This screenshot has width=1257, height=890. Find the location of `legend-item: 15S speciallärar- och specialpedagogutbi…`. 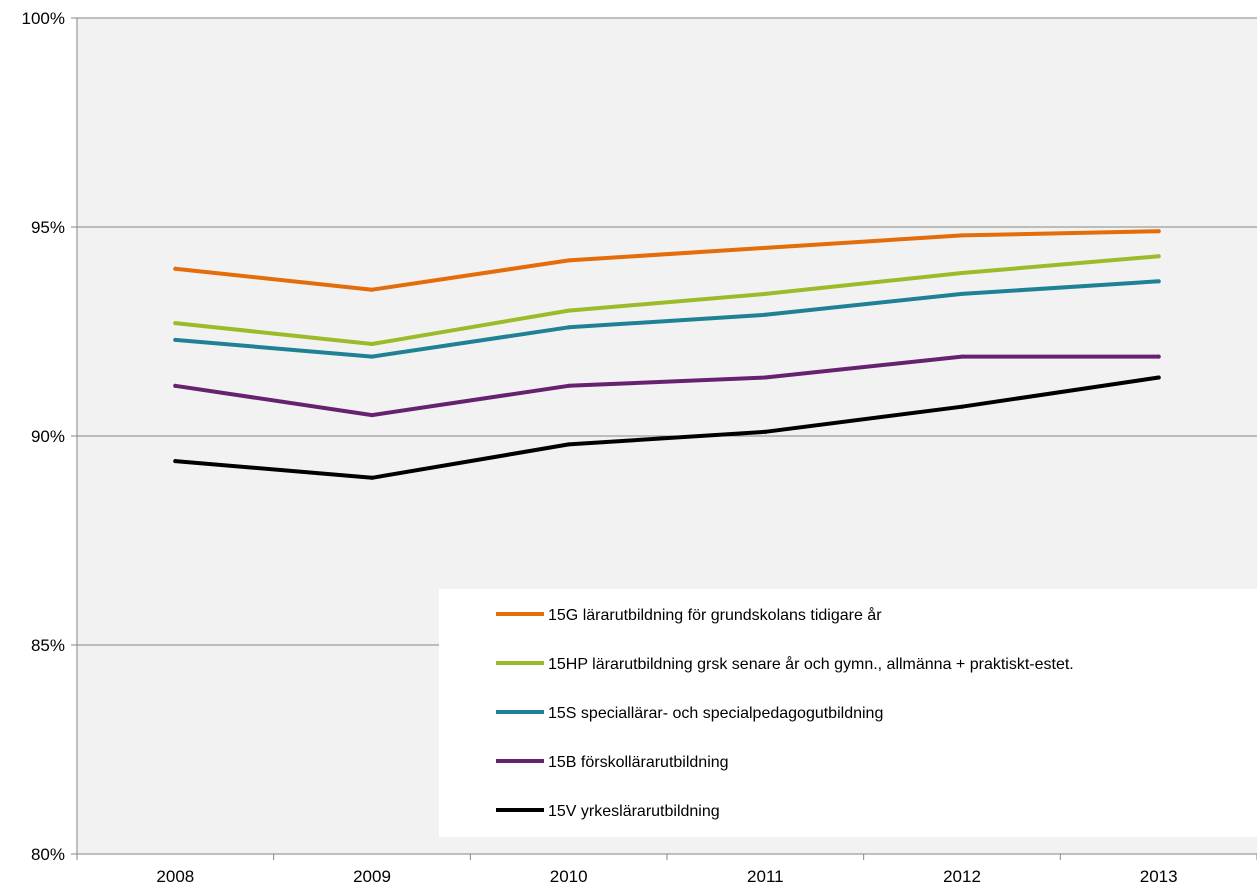

legend-item: 15S speciallärar- och specialpedagogutbi… is located at coordinates (689, 713).